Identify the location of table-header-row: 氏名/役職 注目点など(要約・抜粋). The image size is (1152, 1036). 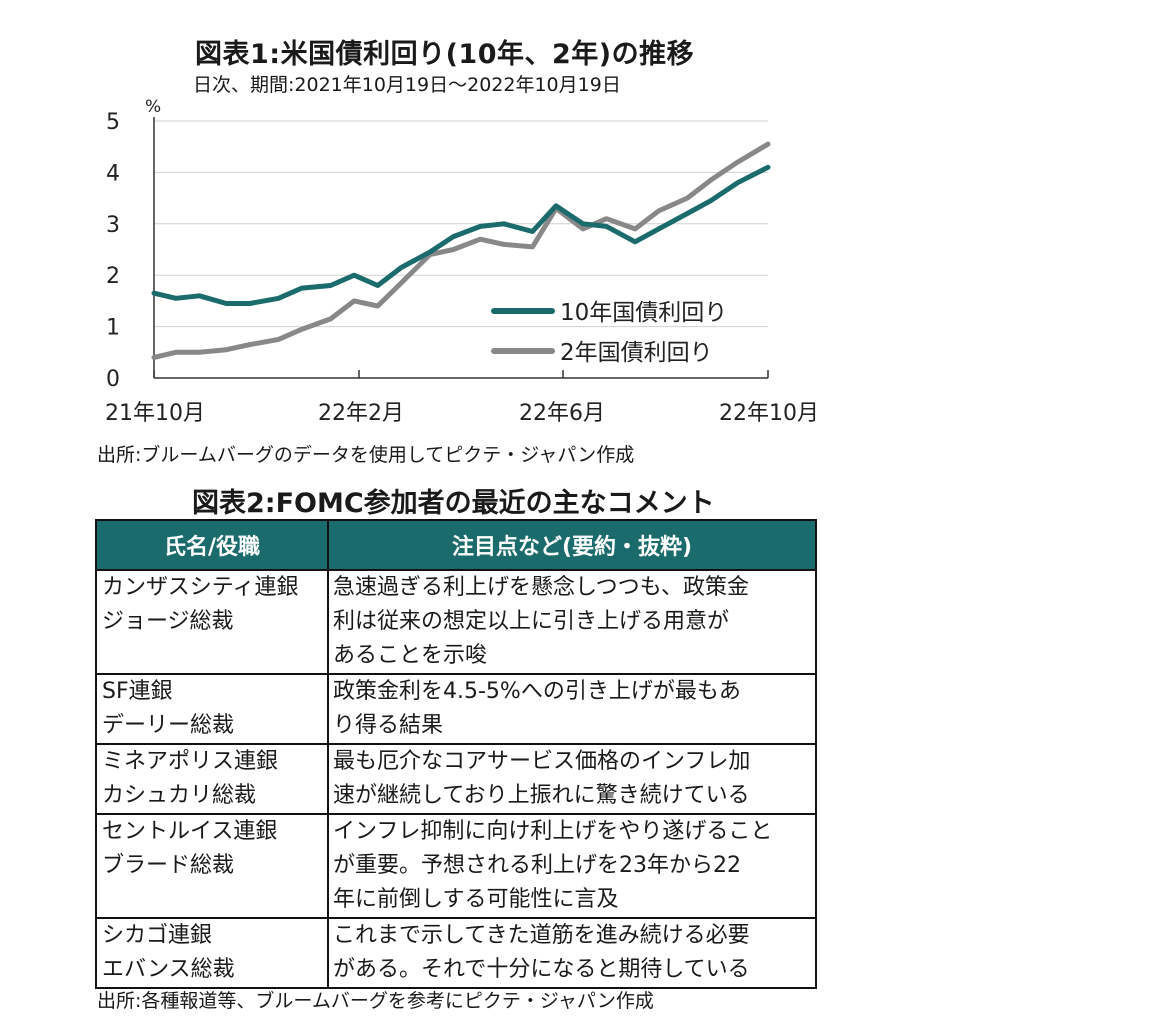
(456, 545).